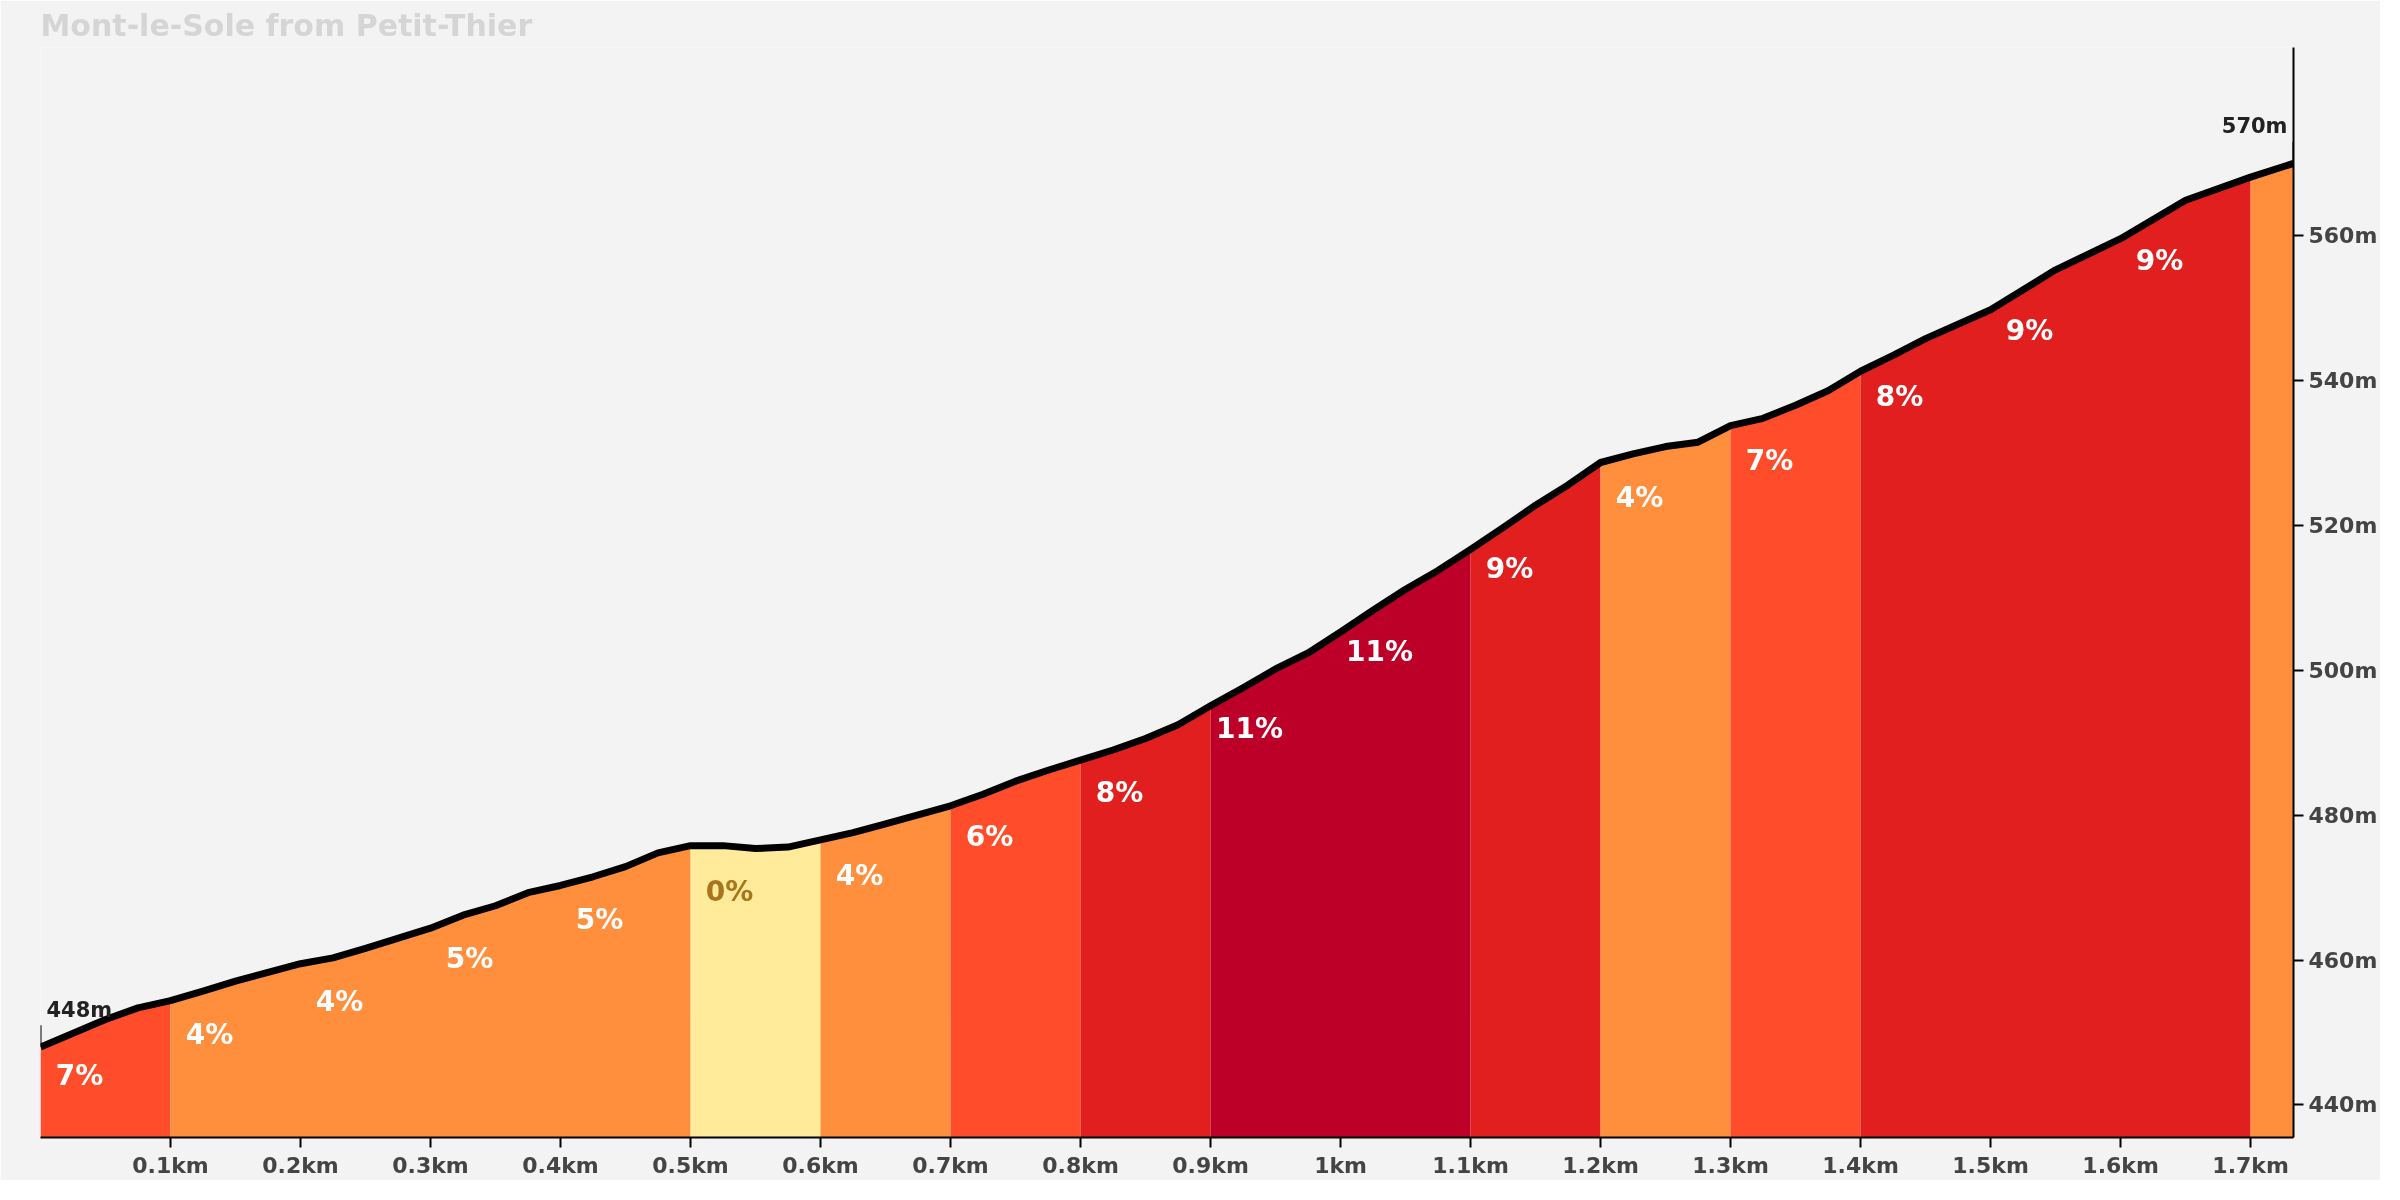 The height and width of the screenshot is (1200, 2400). What do you see at coordinates (2120, 1165) in the screenshot?
I see `x-tick-label: 1.6km` at bounding box center [2120, 1165].